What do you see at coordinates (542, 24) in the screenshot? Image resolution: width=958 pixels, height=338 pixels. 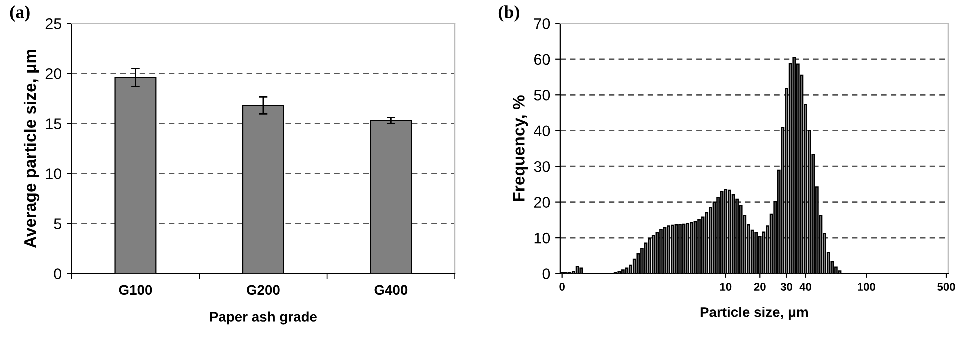 I see `y-tick-label: 70` at bounding box center [542, 24].